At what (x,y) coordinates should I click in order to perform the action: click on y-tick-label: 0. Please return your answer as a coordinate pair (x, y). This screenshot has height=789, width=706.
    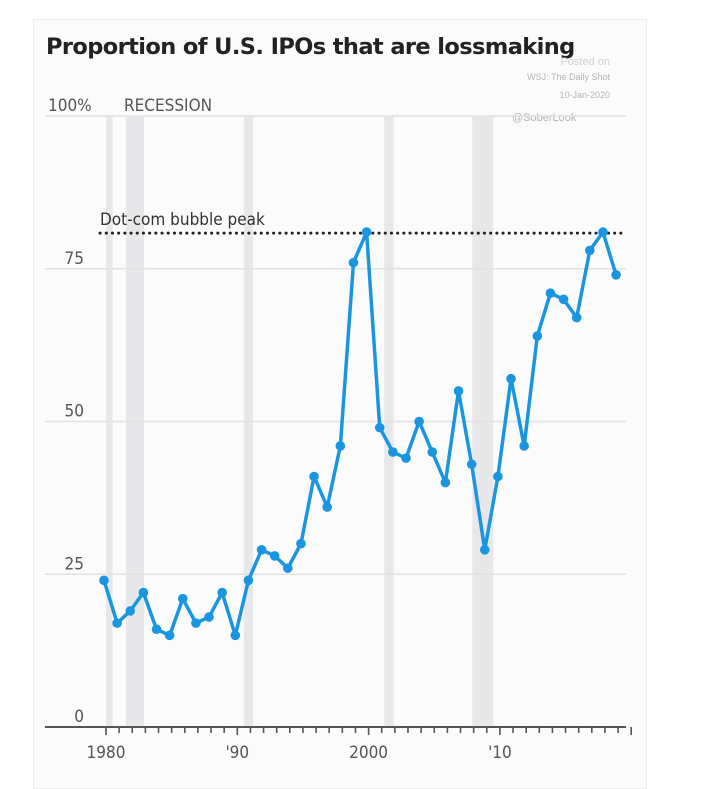
    Looking at the image, I should click on (79, 717).